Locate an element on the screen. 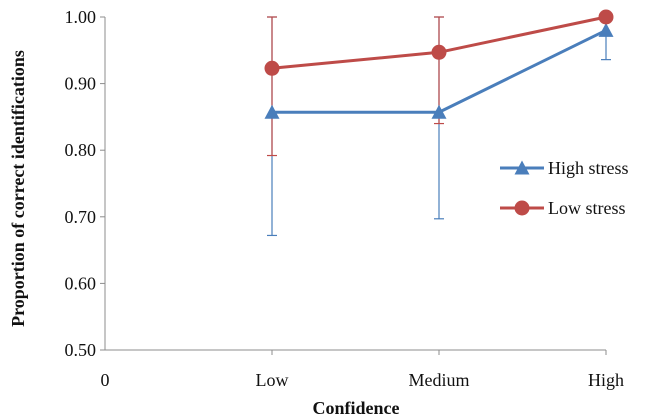  x-tick-label: High is located at coordinates (606, 380).